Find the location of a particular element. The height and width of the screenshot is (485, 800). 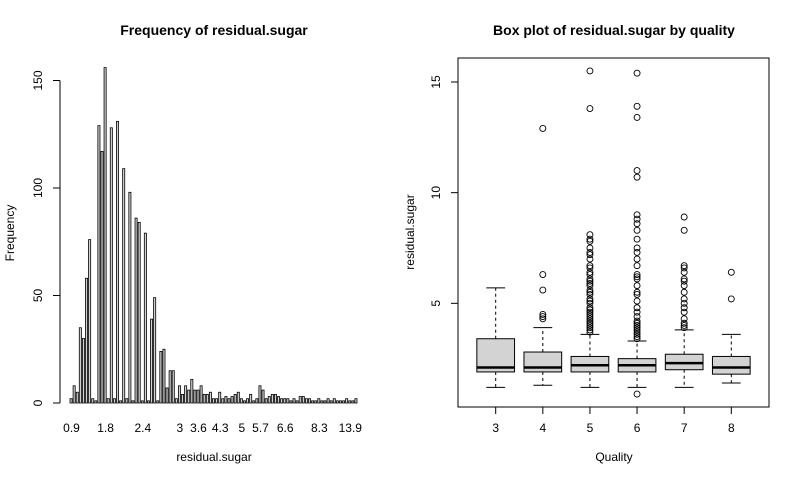

boxplot-x-tick-label: 7 is located at coordinates (684, 428).